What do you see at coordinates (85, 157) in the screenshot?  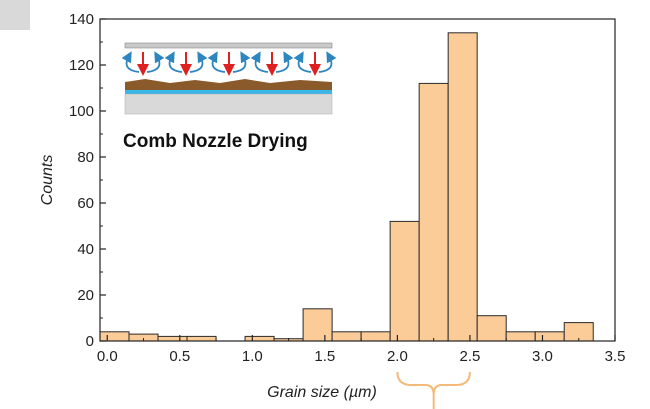 I see `y-tick-label: 80` at bounding box center [85, 157].